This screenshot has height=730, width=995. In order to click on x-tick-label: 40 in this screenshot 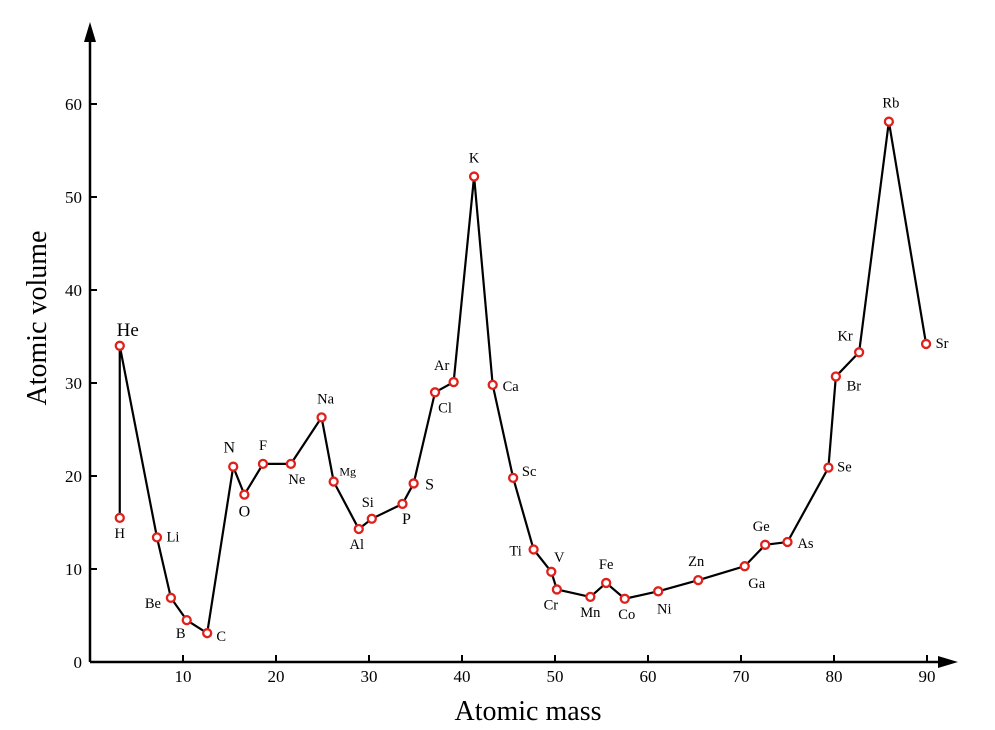, I will do `click(462, 676)`.